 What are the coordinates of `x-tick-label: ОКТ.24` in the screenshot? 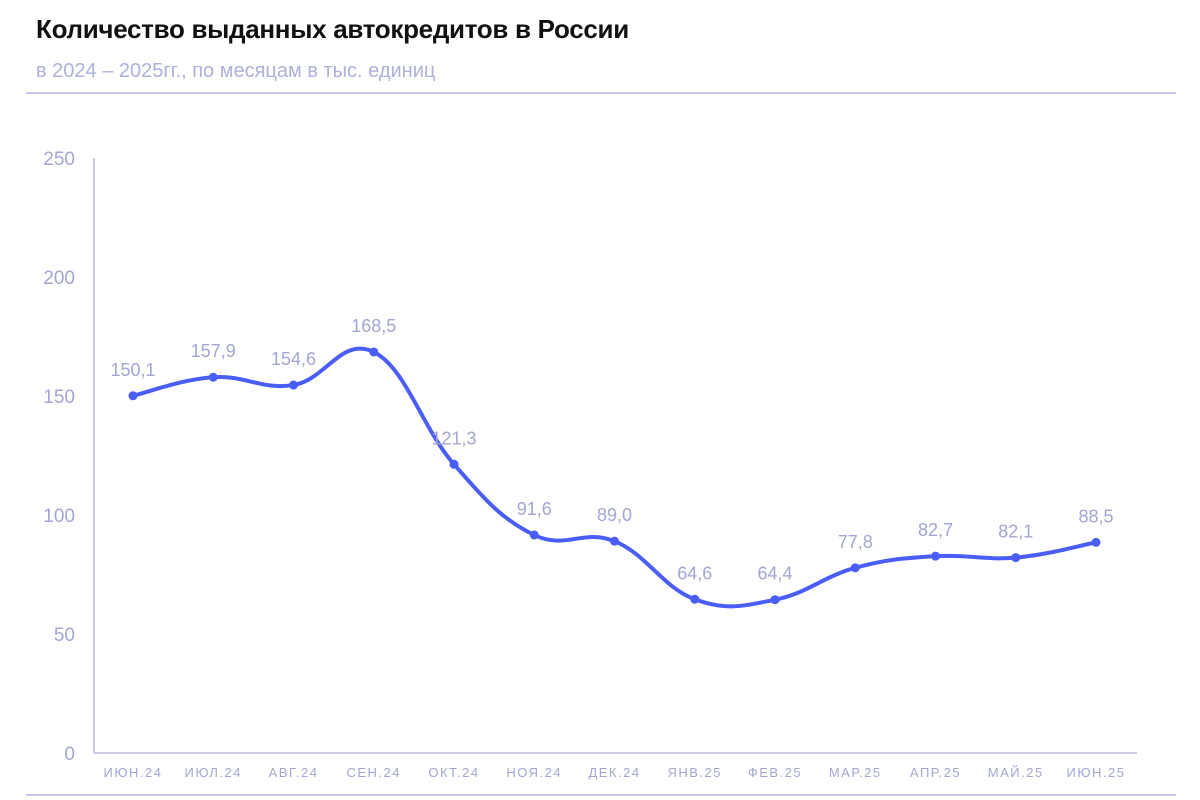 It's located at (453, 772).